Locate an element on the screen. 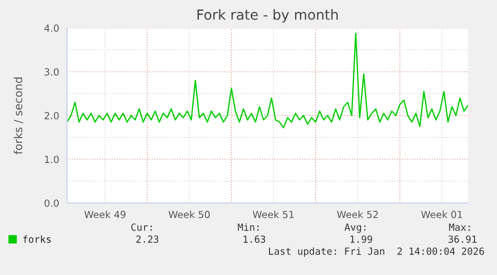 This screenshot has width=497, height=275. text: Avg: is located at coordinates (355, 228).